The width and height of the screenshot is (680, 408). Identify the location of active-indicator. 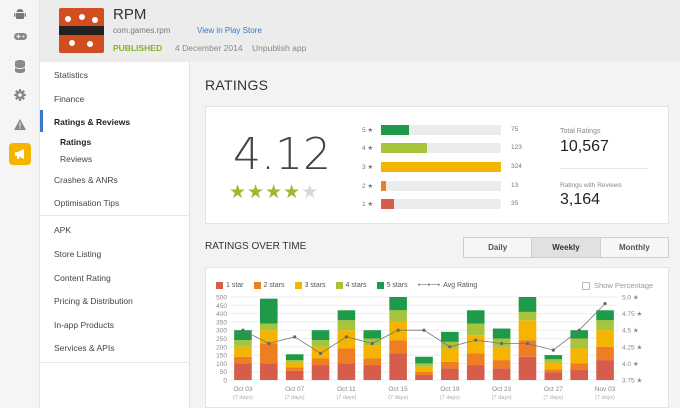
(41, 121).